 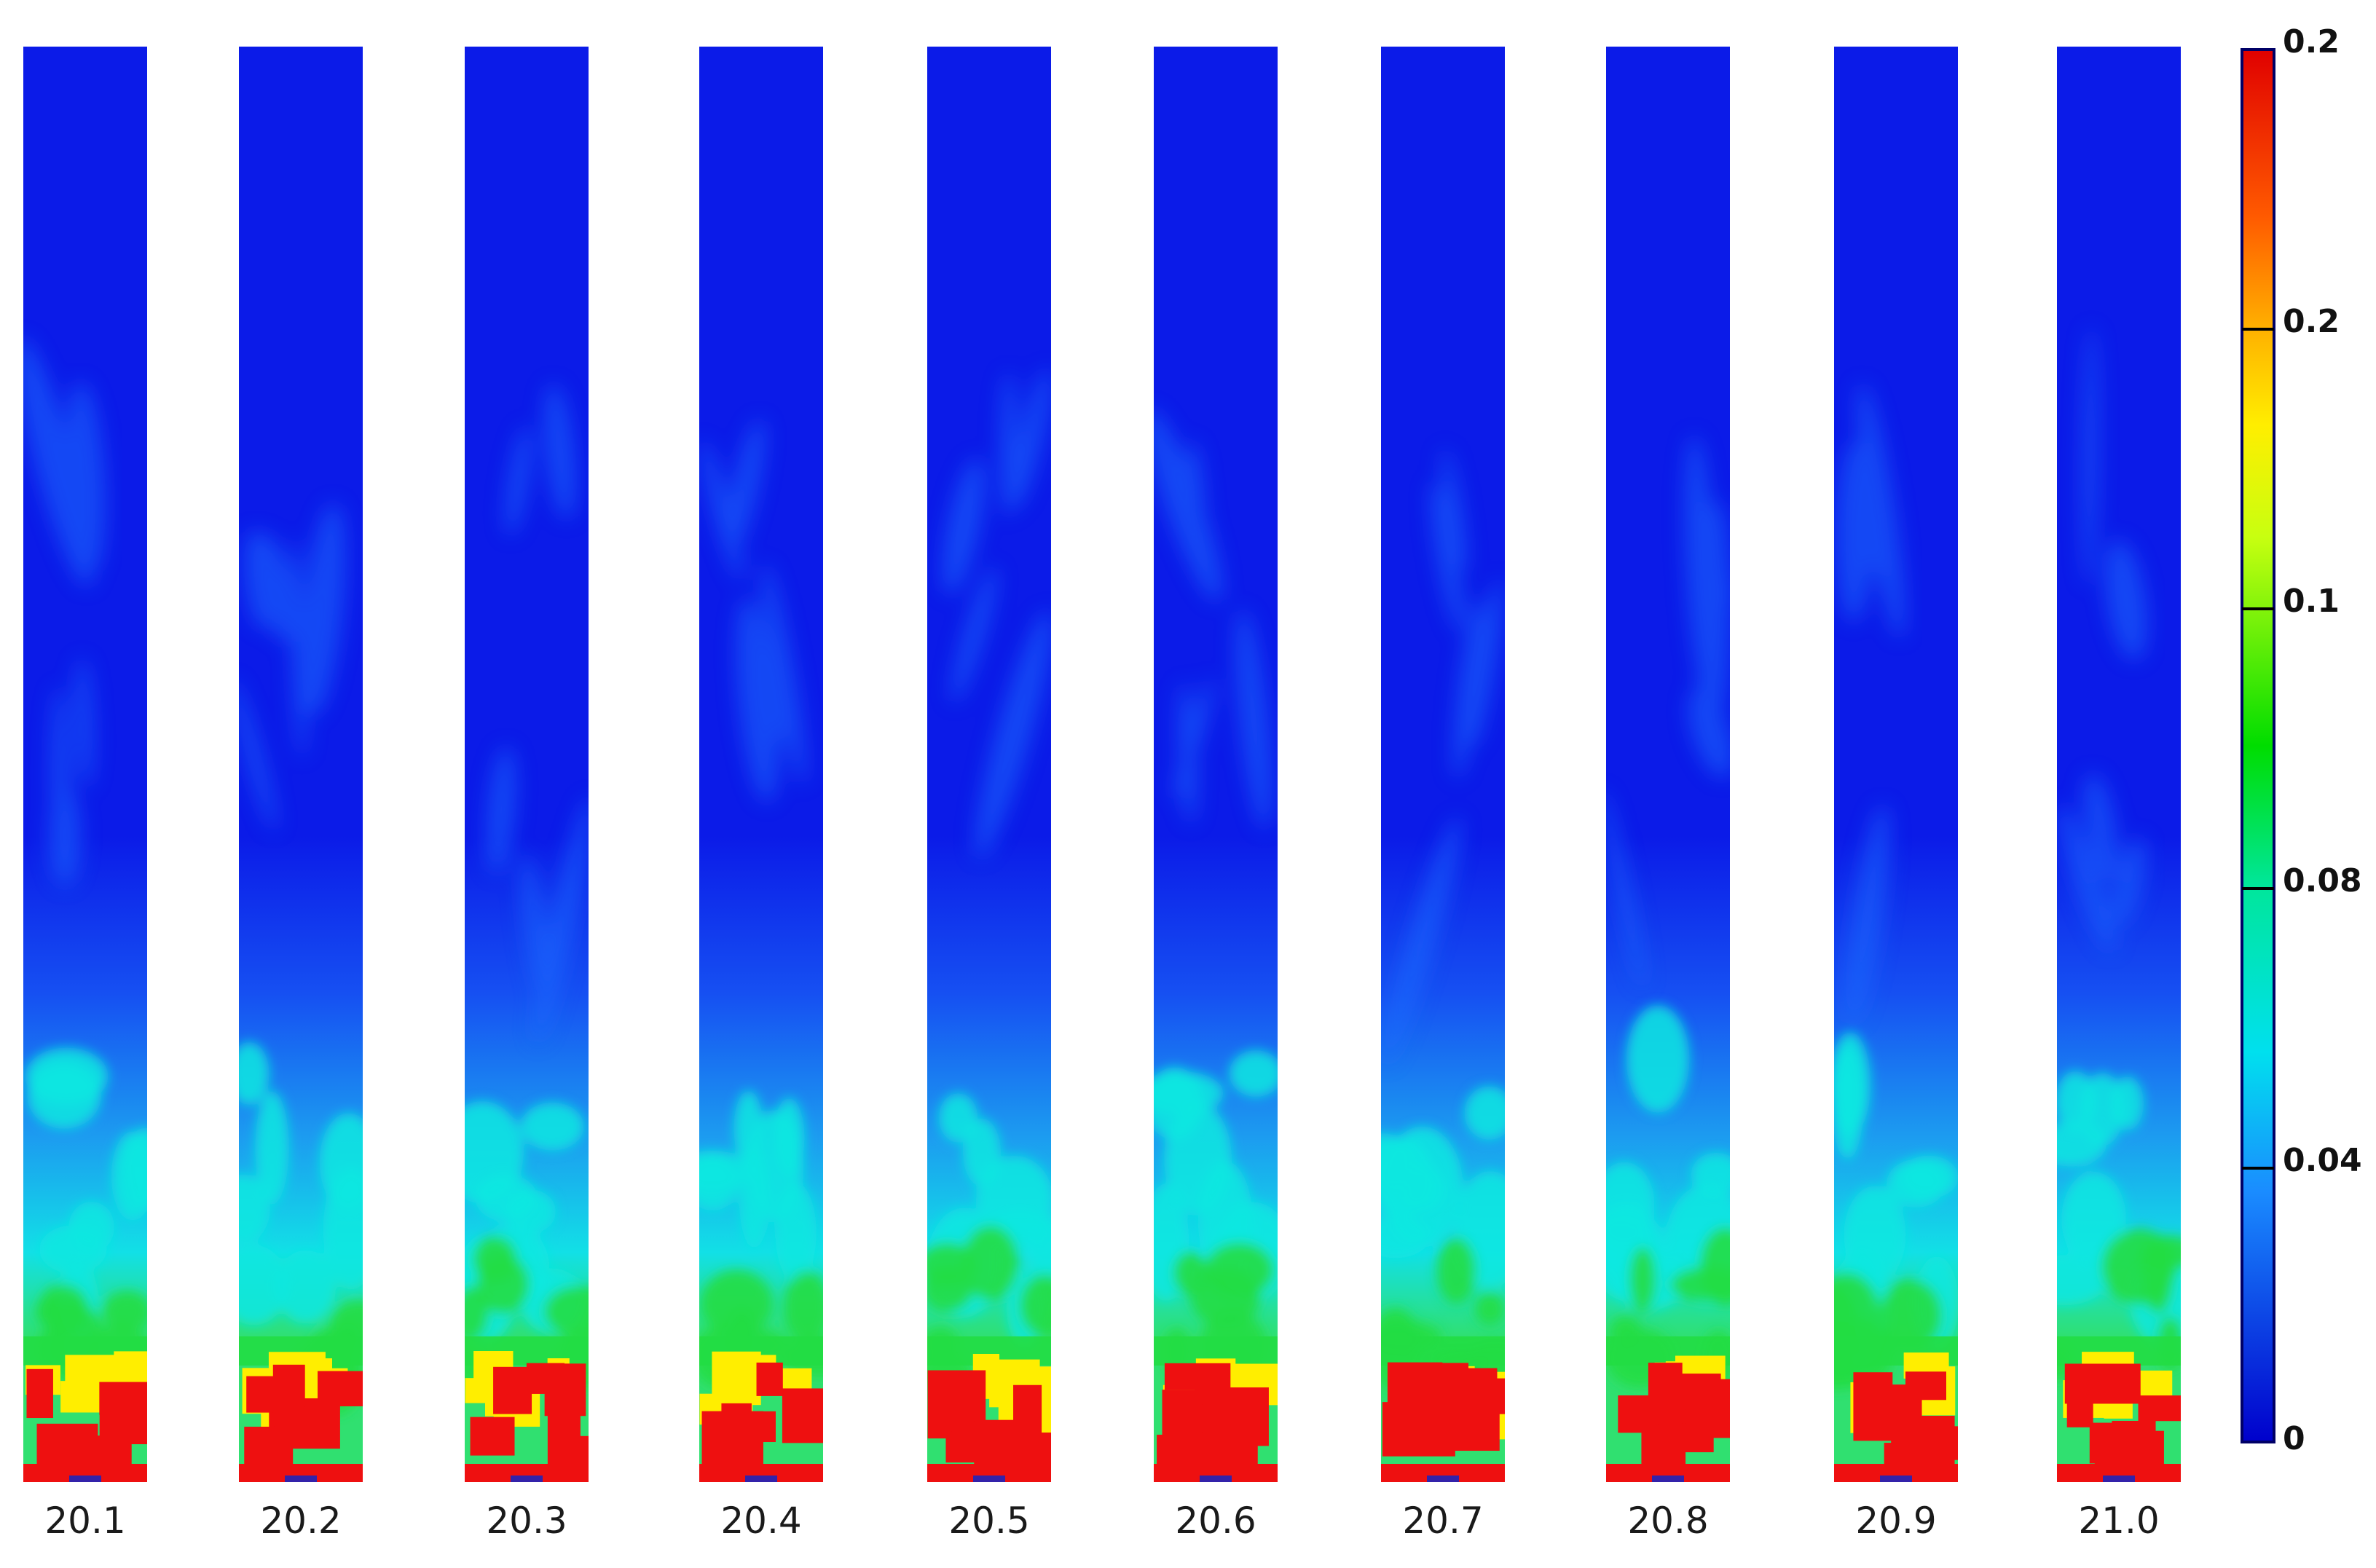 What do you see at coordinates (84, 1521) in the screenshot?
I see `time-label: 20.1` at bounding box center [84, 1521].